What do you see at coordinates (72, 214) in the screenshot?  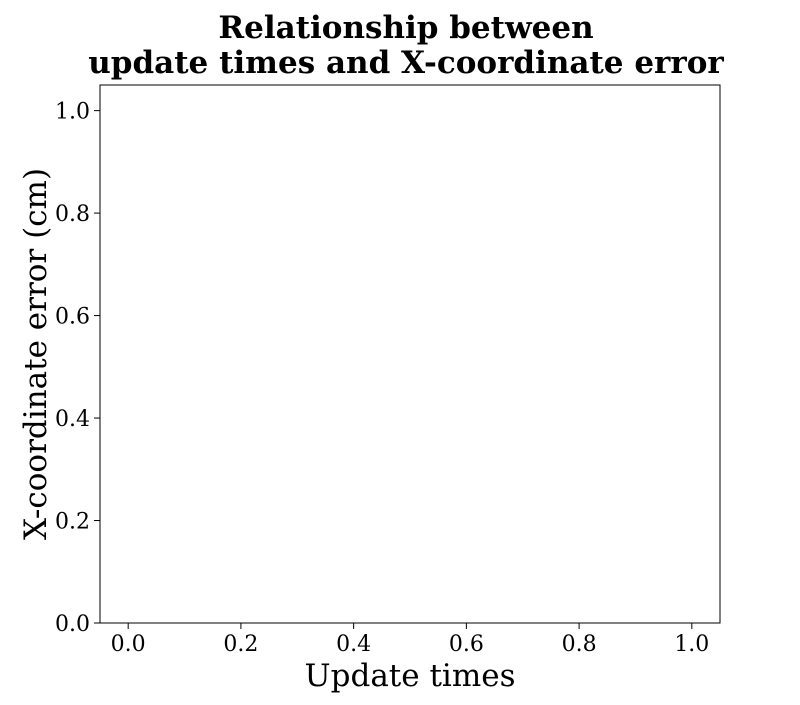 I see `y-tick-label: 0.8` at bounding box center [72, 214].